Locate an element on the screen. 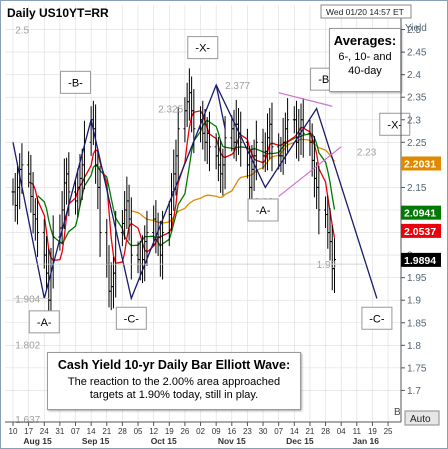  x-tick-label: 11 is located at coordinates (357, 431).